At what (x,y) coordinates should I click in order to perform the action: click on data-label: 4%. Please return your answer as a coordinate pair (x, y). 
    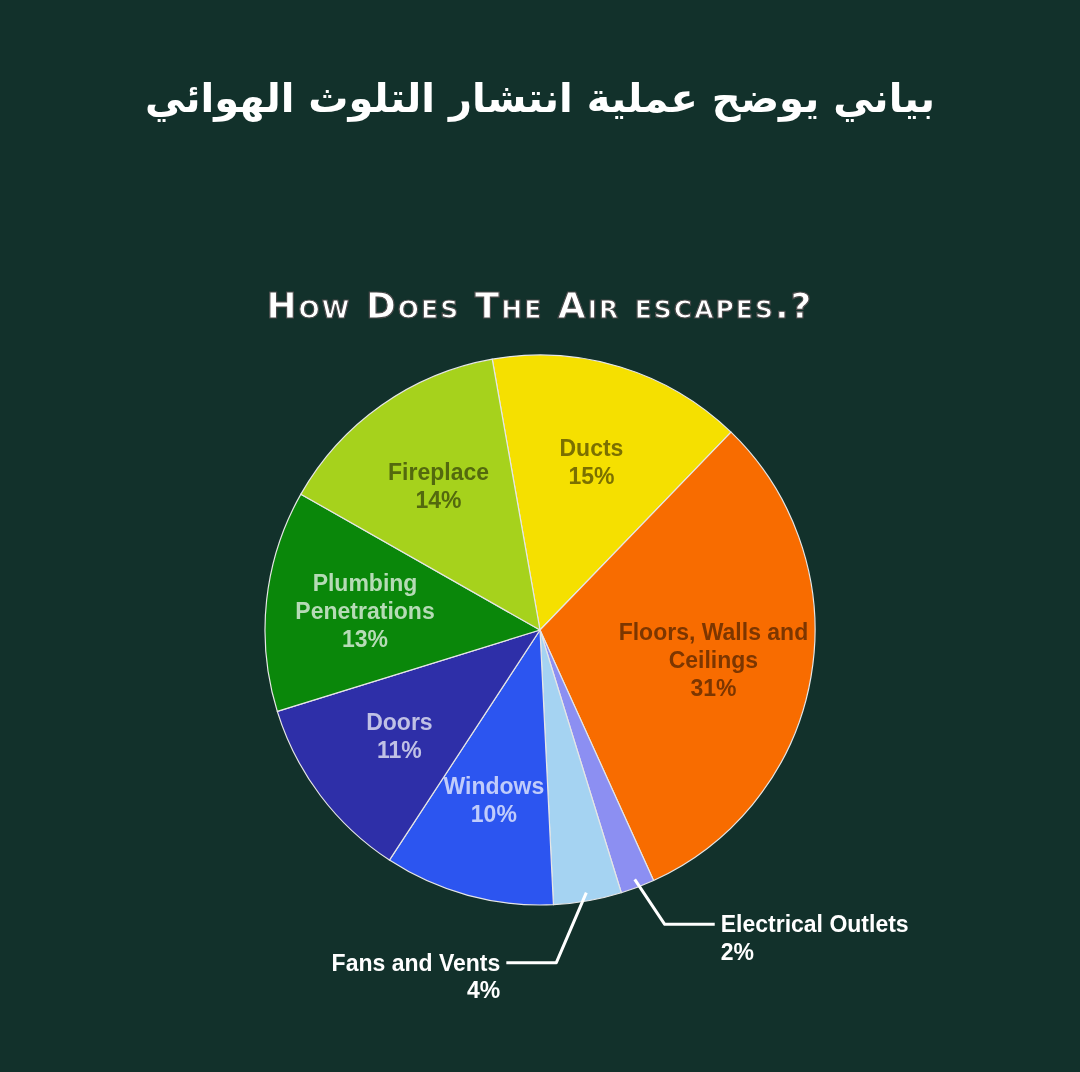
    Looking at the image, I should click on (484, 990).